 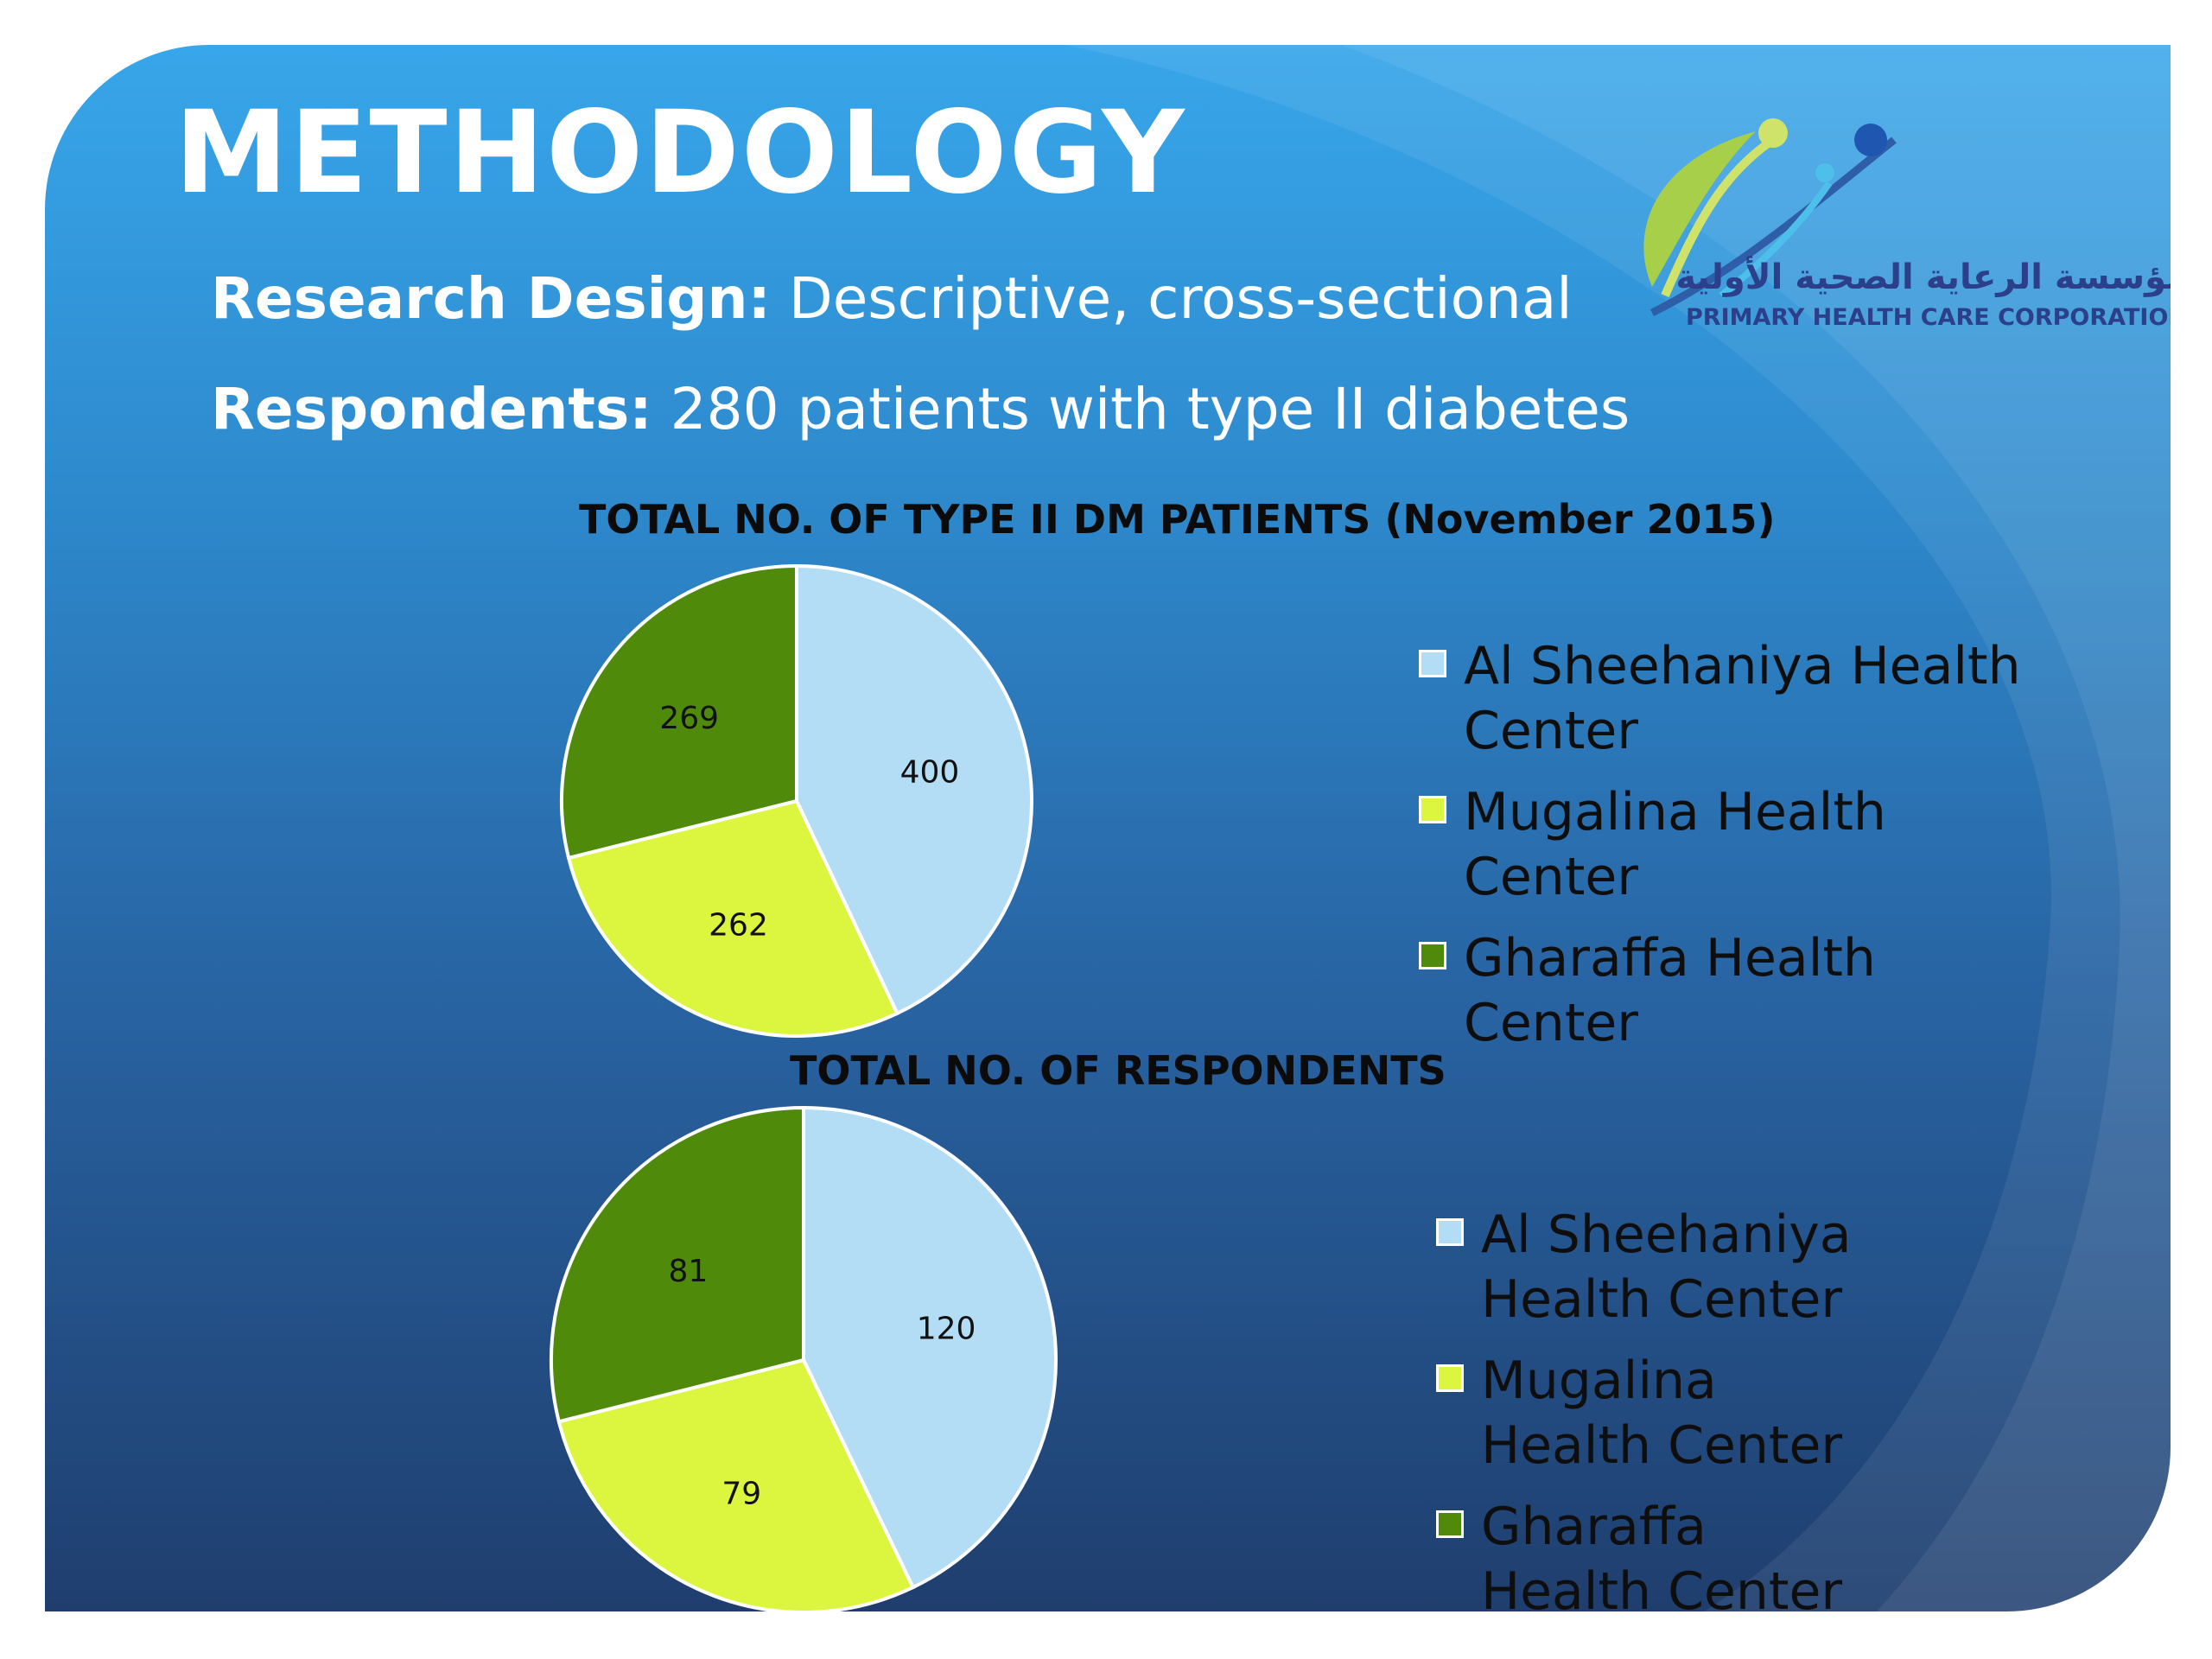 What do you see at coordinates (930, 772) in the screenshot?
I see `chart1-data-label-sheehaniya: 400` at bounding box center [930, 772].